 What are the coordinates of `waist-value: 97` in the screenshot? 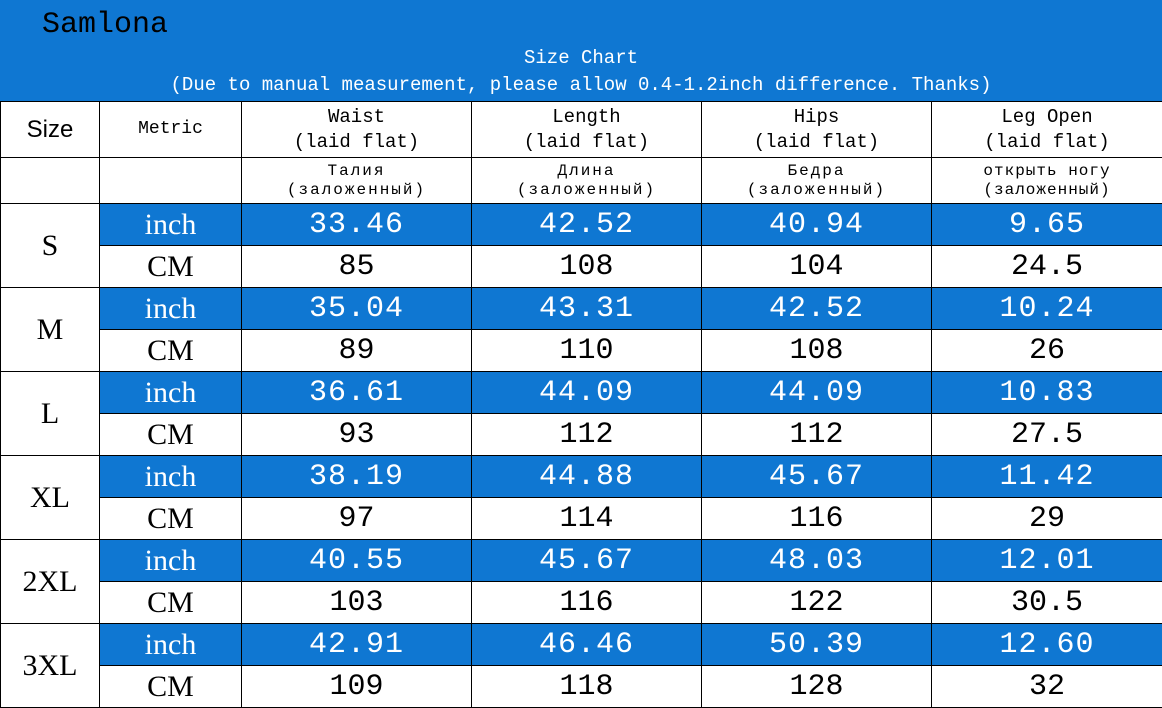 It's located at (357, 519).